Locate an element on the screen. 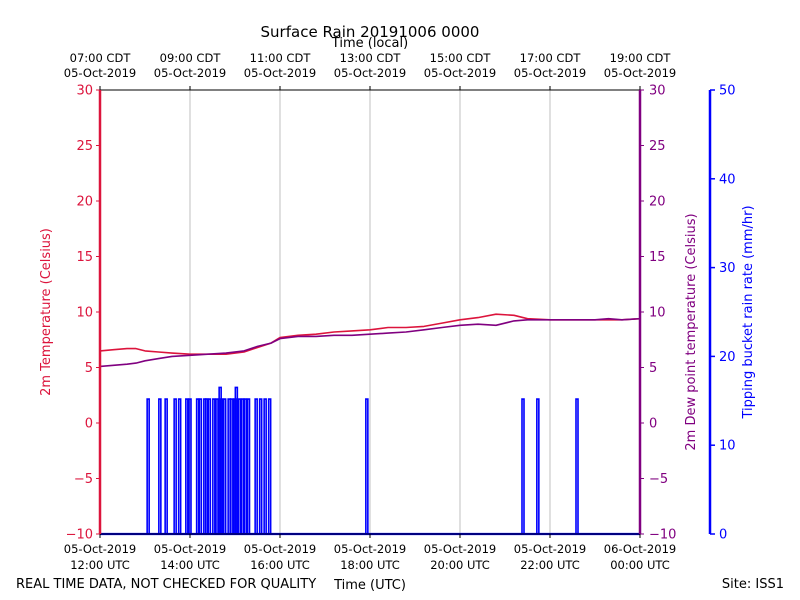 Image resolution: width=800 pixels, height=600 pixels. right-tick-label: 25 is located at coordinates (657, 146).